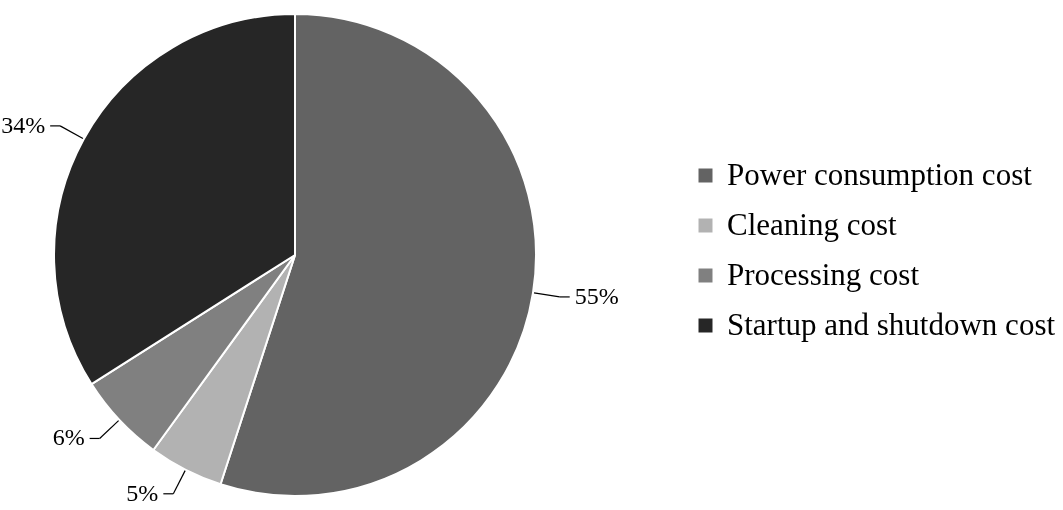 This screenshot has height=510, width=1063. Describe the element at coordinates (23, 124) in the screenshot. I see `data-label: 34%` at that location.